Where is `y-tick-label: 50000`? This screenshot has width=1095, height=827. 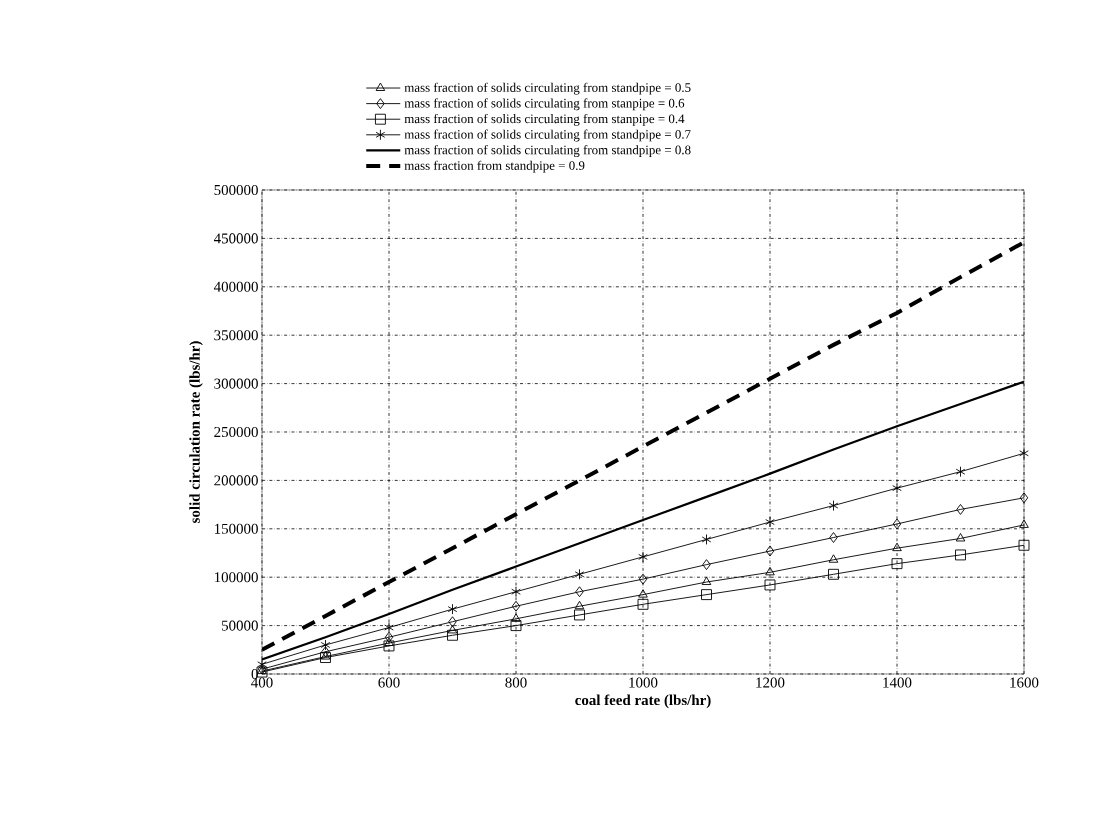
y-tick-label: 50000 is located at coordinates (239, 625).